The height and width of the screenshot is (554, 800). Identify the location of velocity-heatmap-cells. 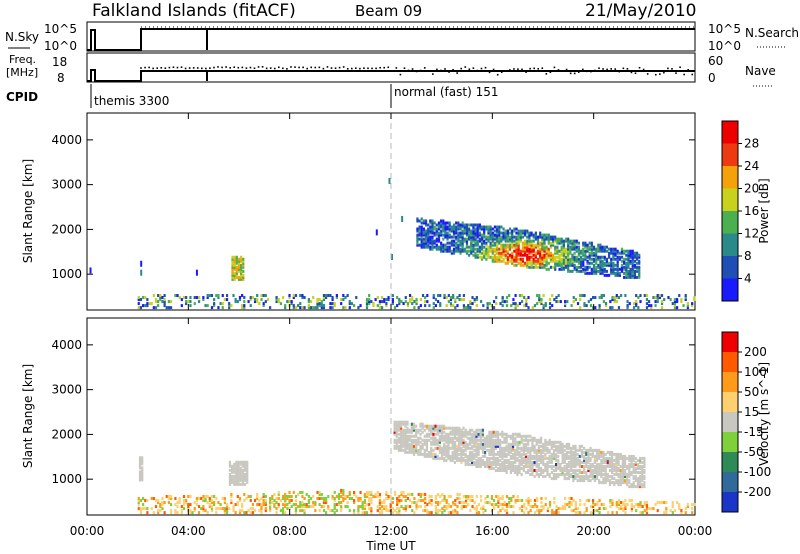
(416, 467).